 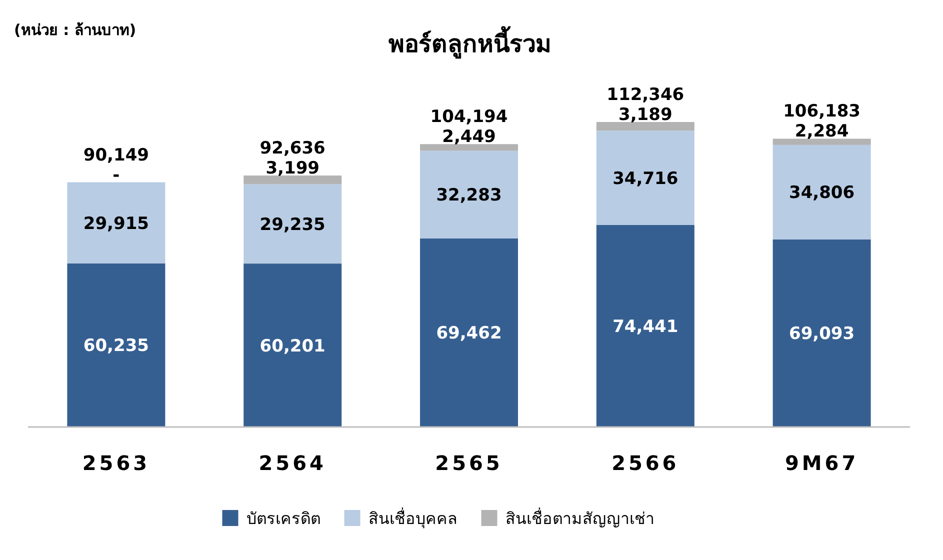 I want to click on data-label: 69,462, so click(x=469, y=334).